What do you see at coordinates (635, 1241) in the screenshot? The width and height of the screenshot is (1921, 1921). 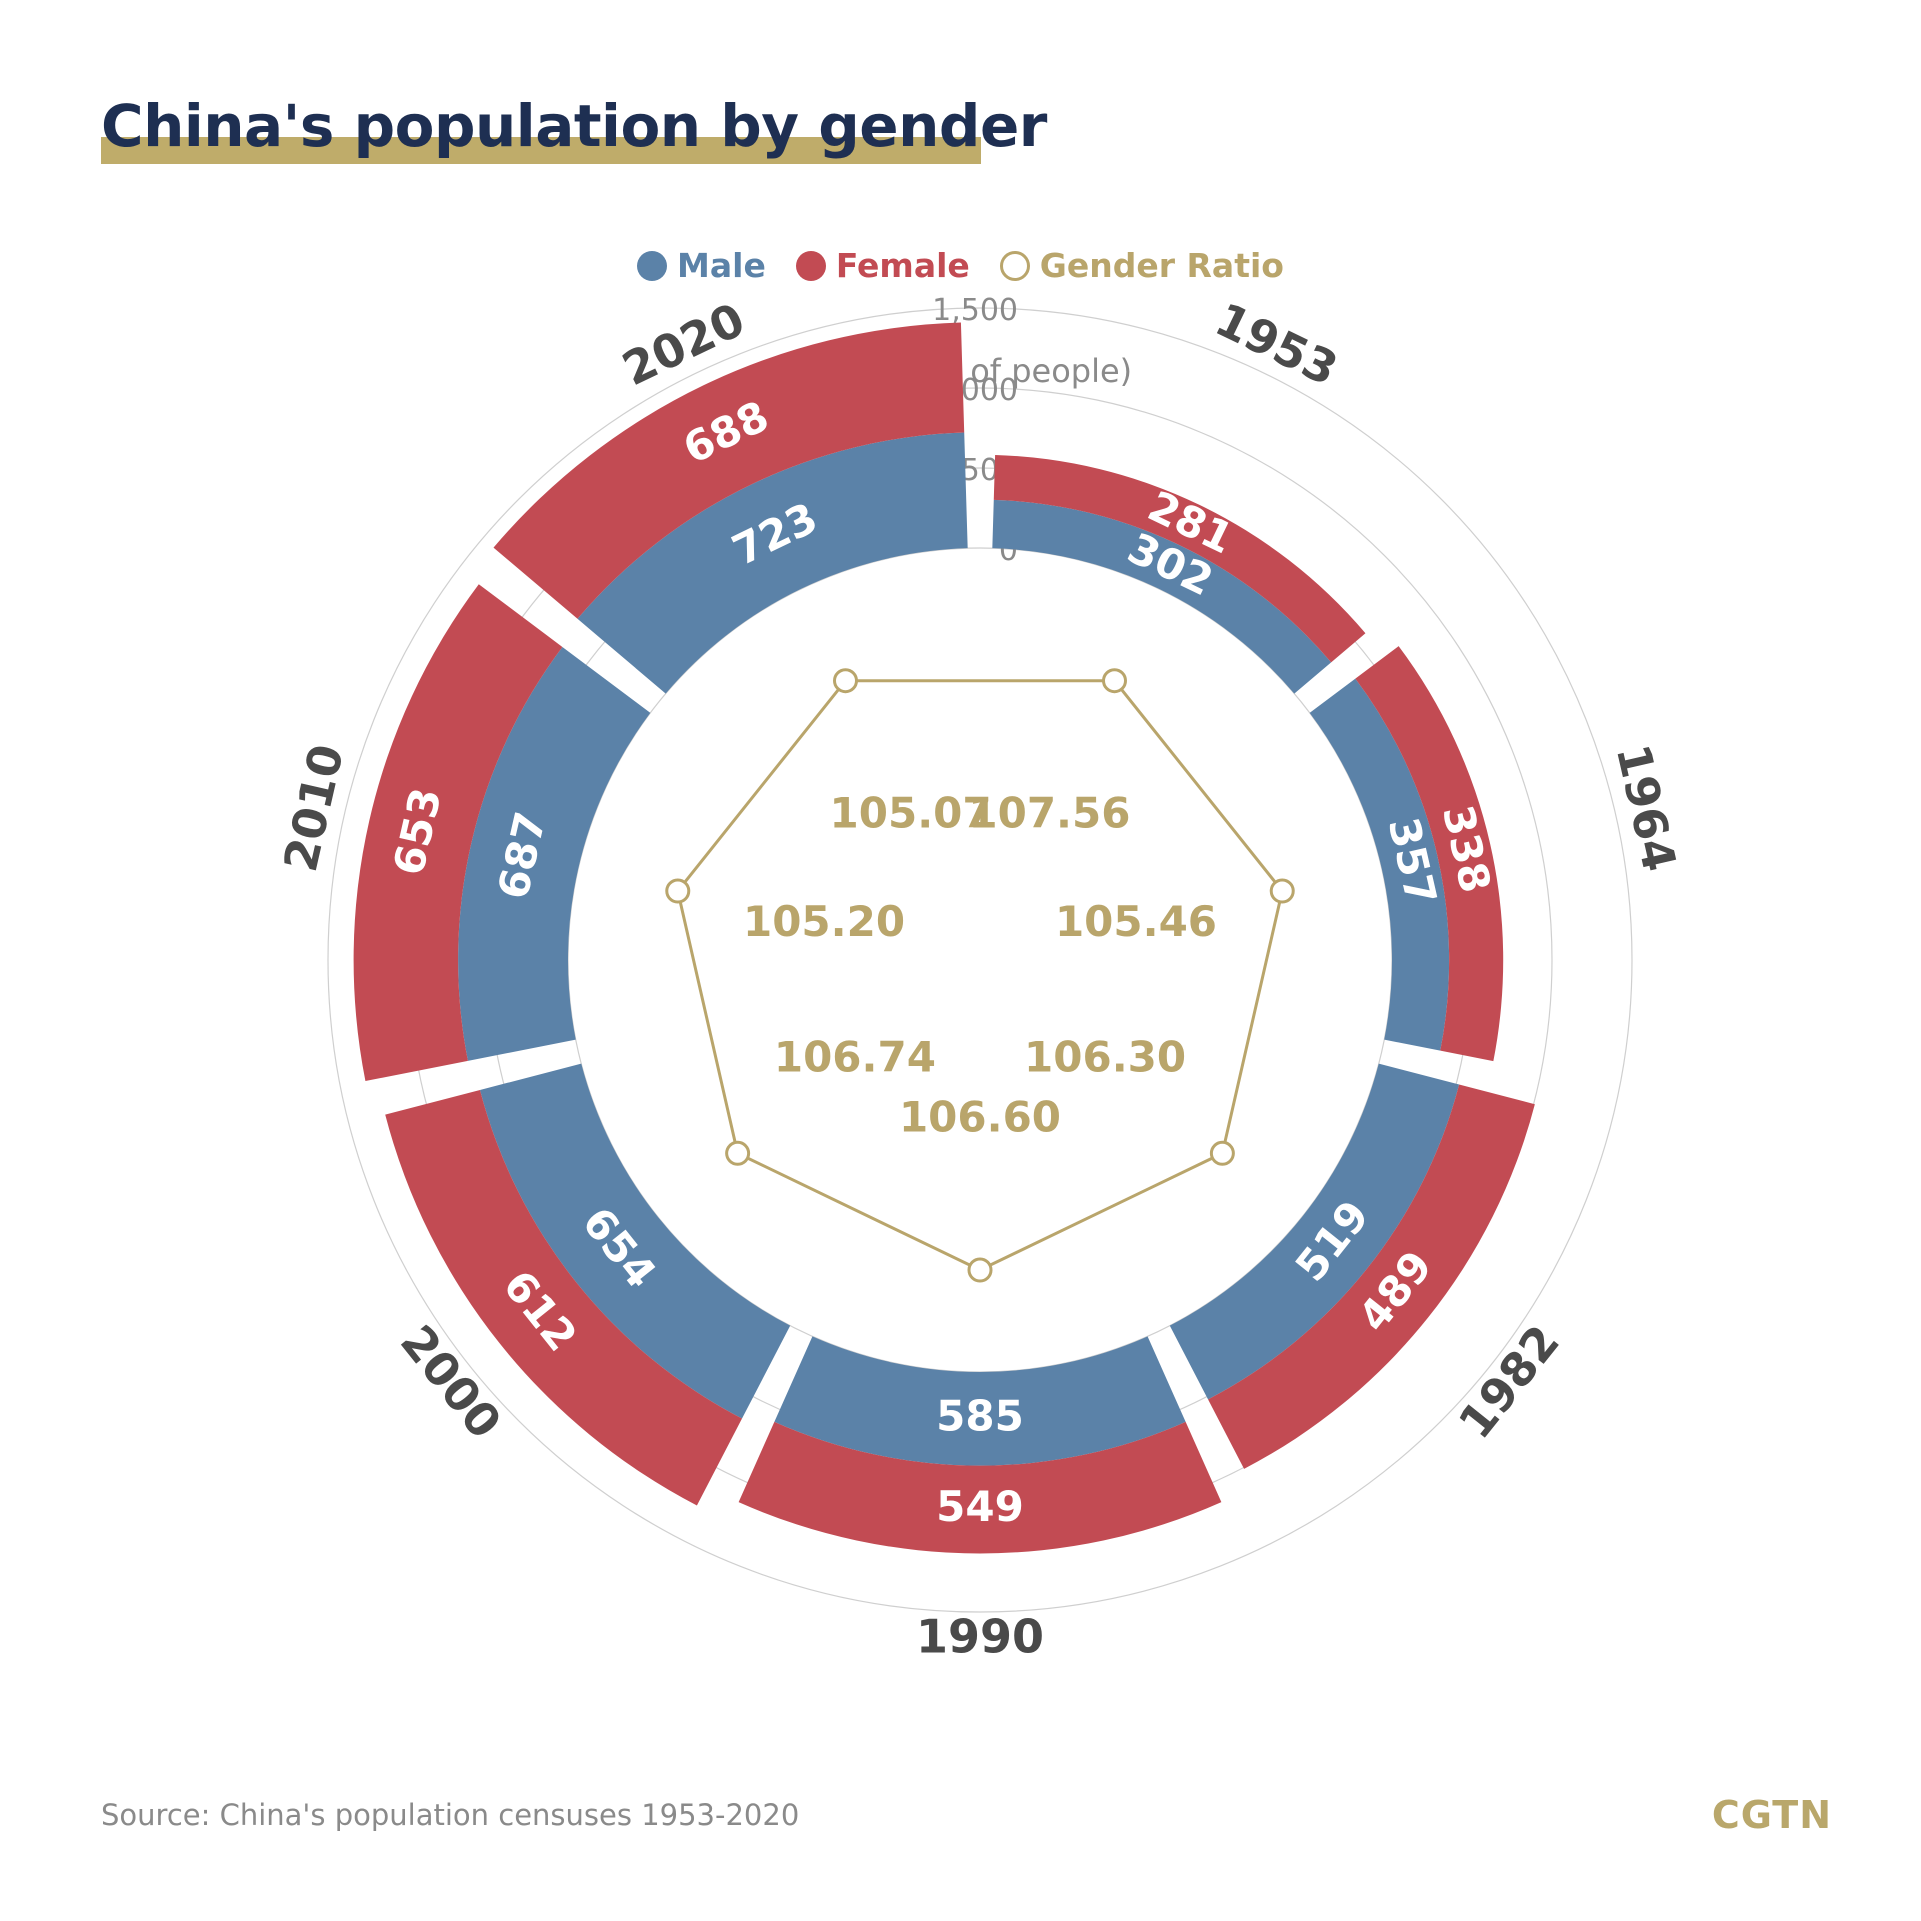 I see `bar-male-2000` at bounding box center [635, 1241].